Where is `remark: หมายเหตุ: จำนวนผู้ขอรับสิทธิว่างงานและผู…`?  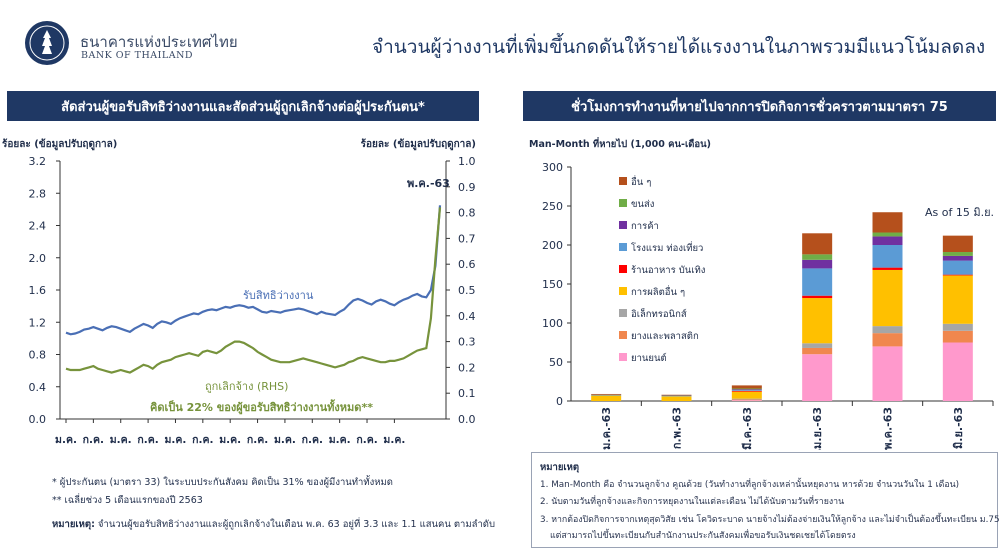
remark: หมายเหตุ: จำนวนผู้ขอรับสิทธิว่างงานและผู… is located at coordinates (273, 524).